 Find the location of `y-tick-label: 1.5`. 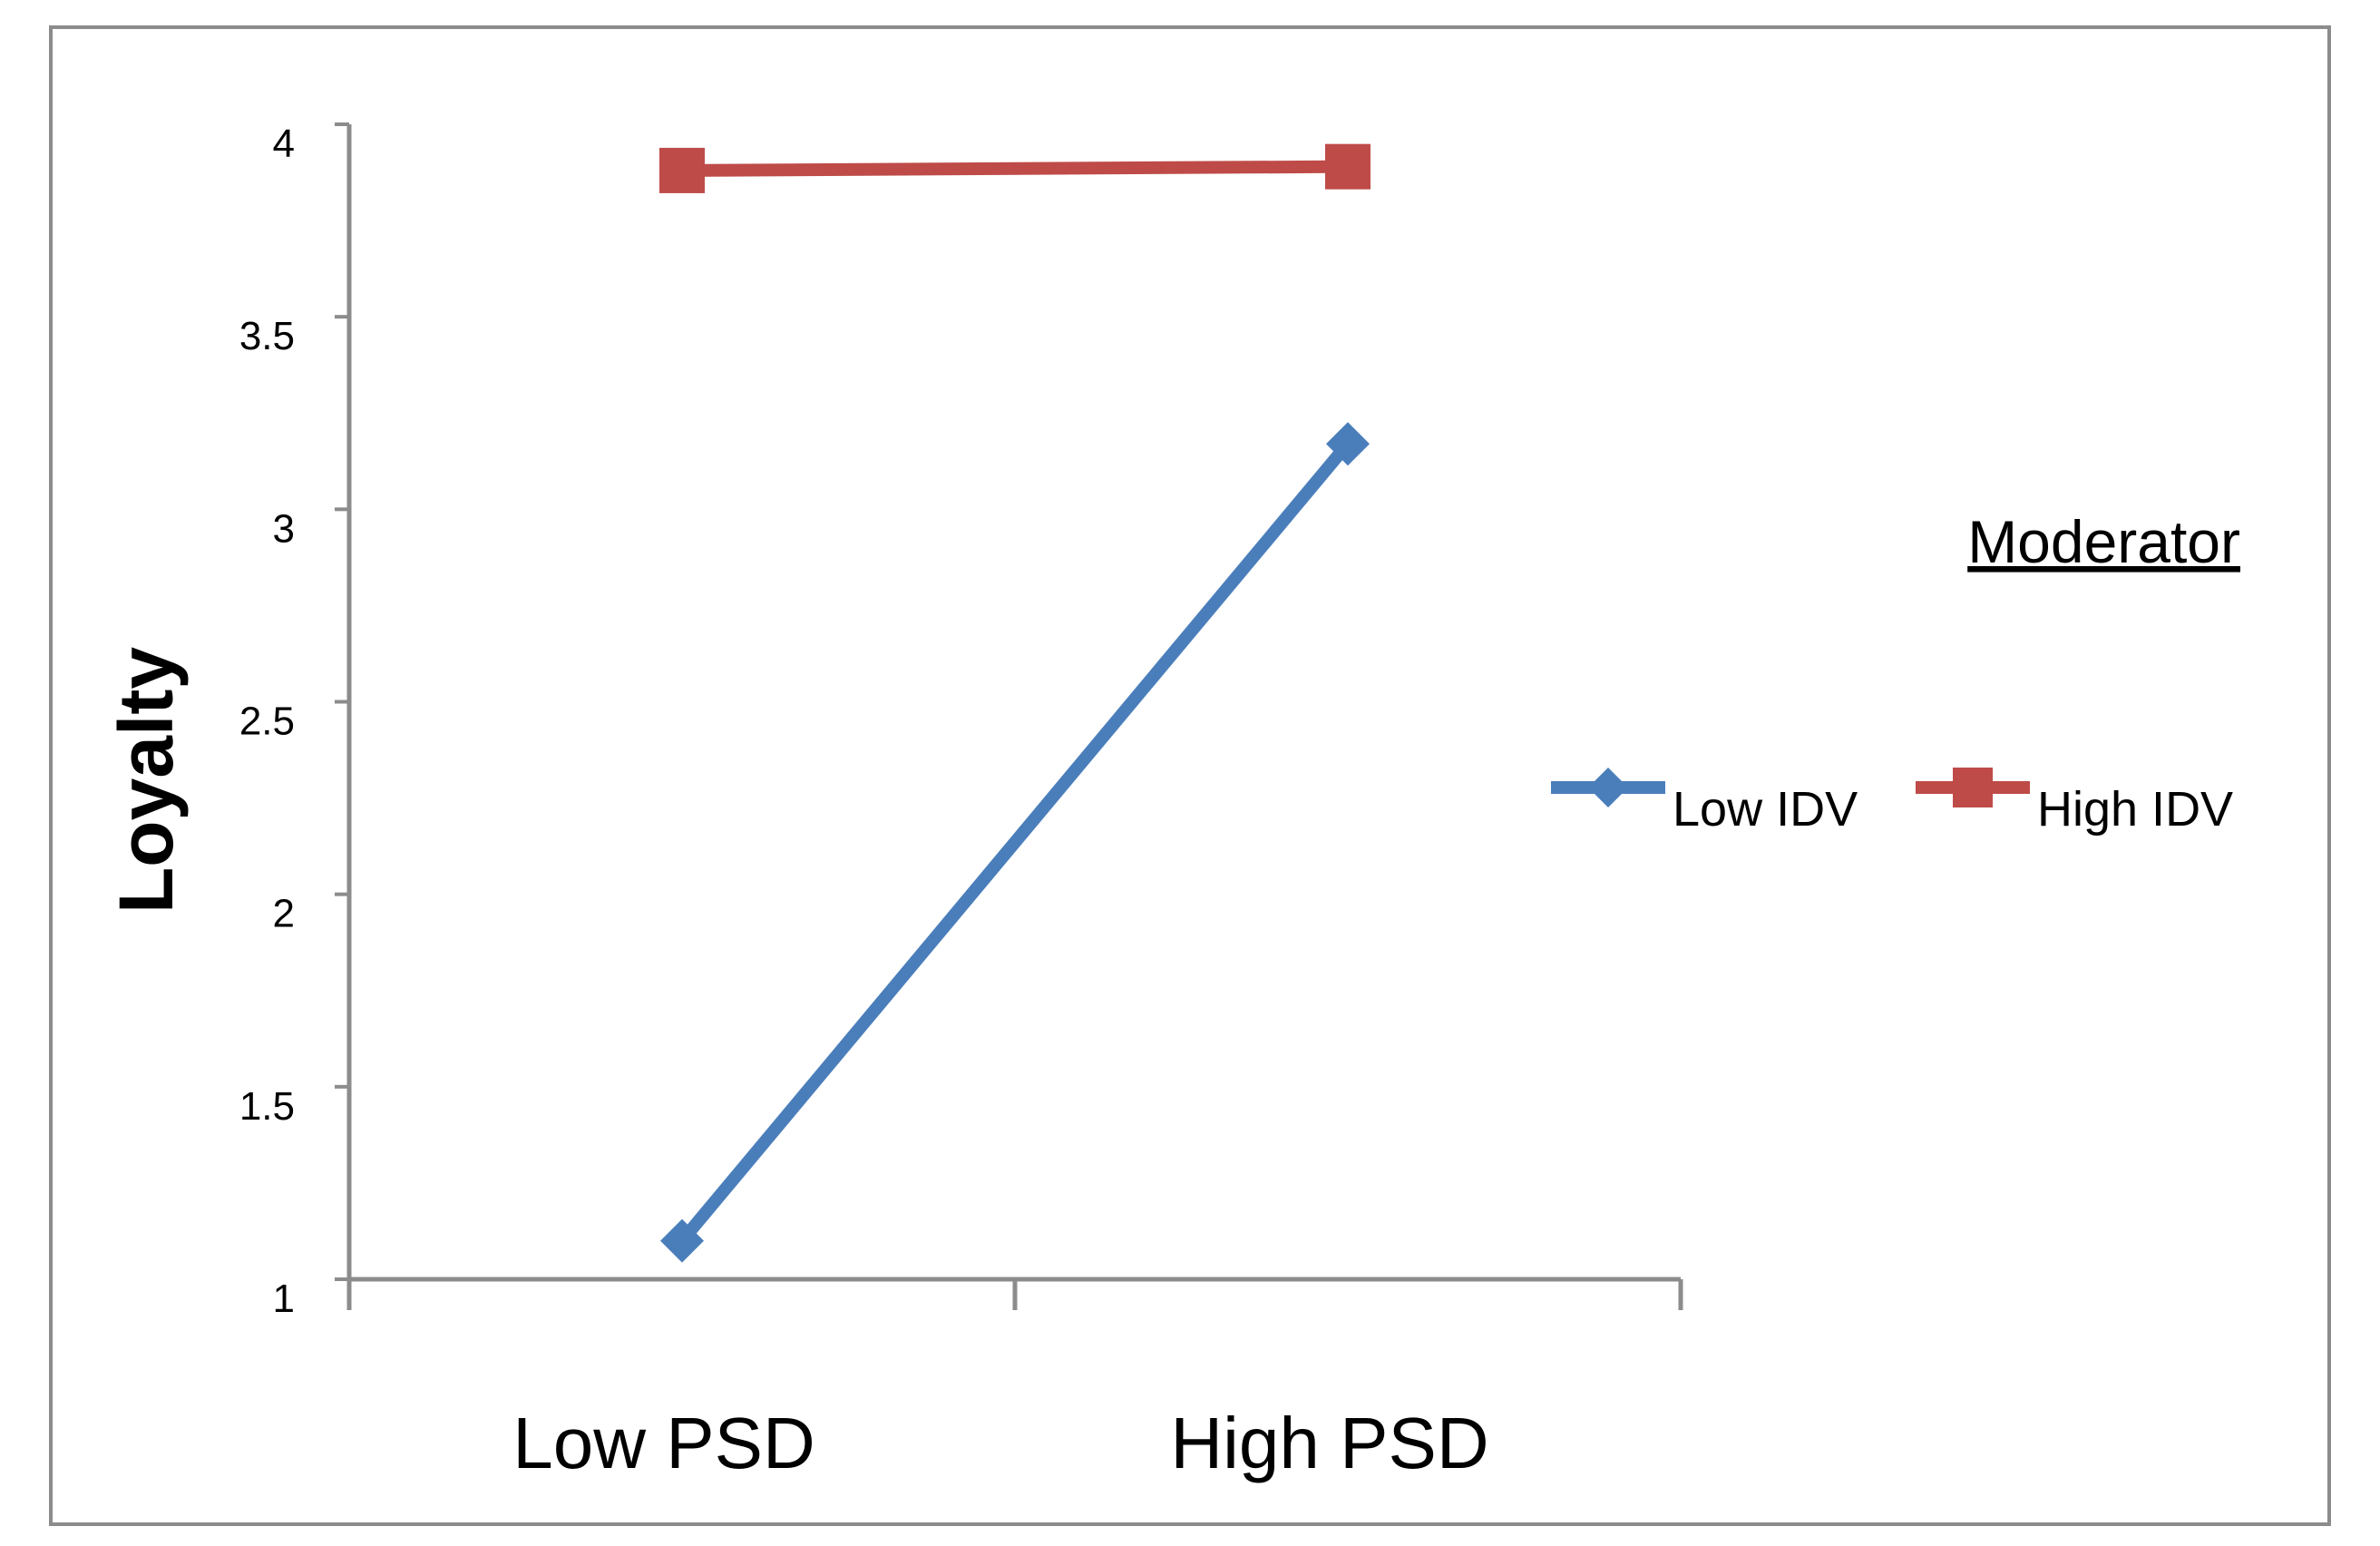

y-tick-label: 1.5 is located at coordinates (267, 1106).